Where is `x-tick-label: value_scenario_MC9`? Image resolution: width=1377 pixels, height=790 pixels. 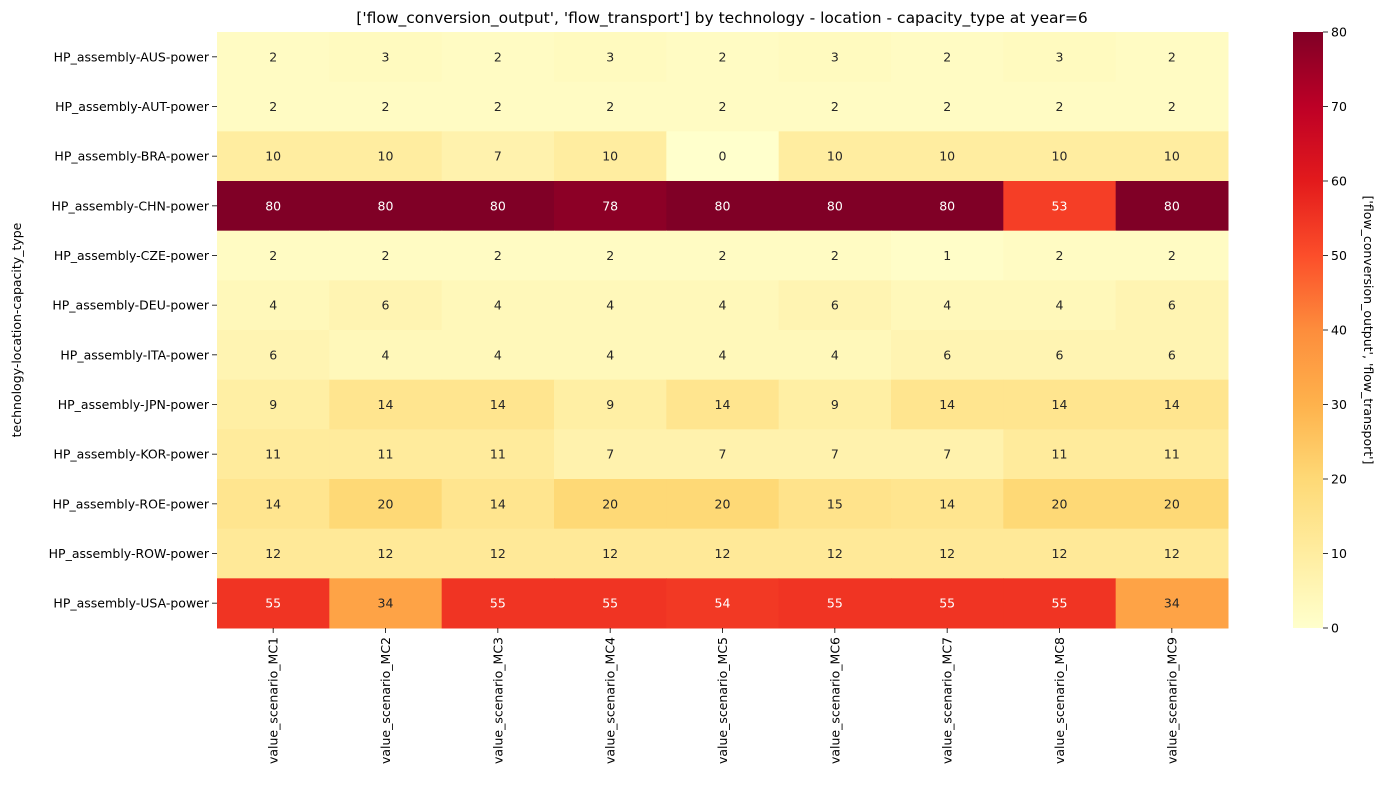
x-tick-label: value_scenario_MC9 is located at coordinates (1171, 700).